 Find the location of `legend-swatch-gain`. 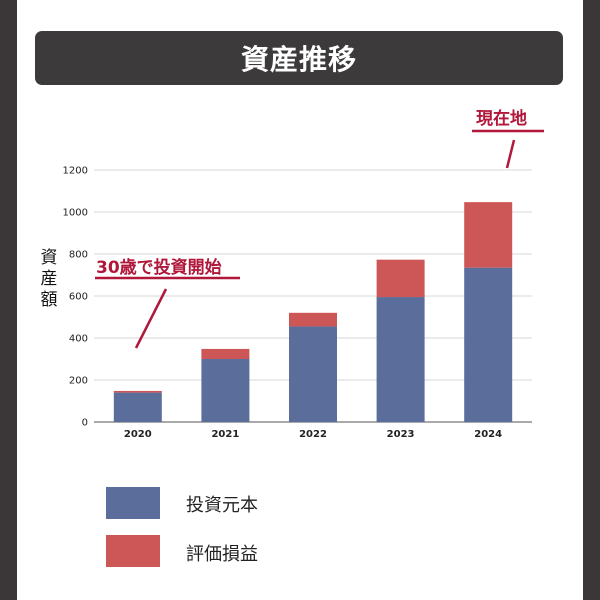

legend-swatch-gain is located at coordinates (133, 551).